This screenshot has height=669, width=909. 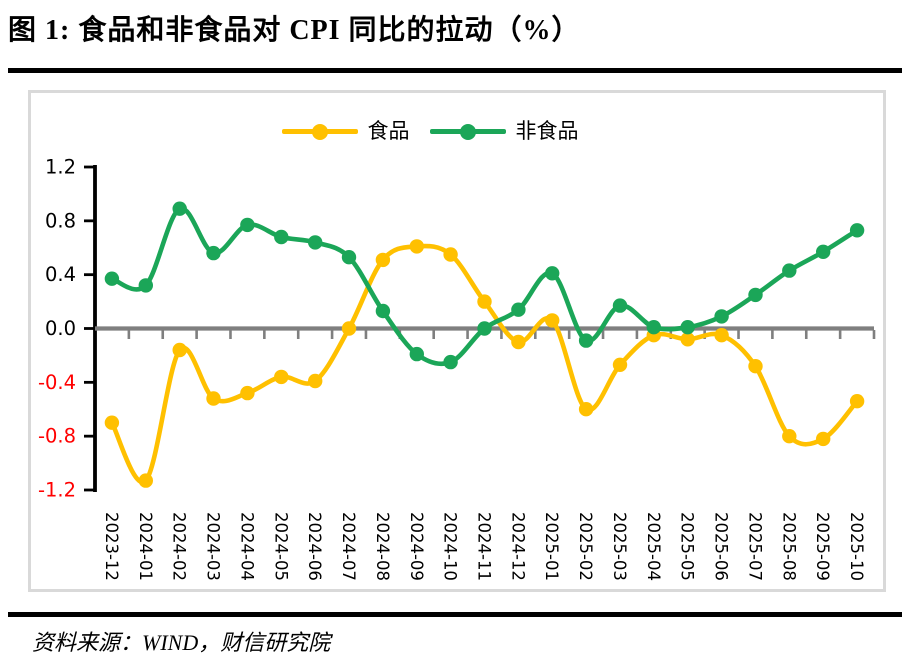 I want to click on x-axis-label: 2024-10, so click(x=450, y=546).